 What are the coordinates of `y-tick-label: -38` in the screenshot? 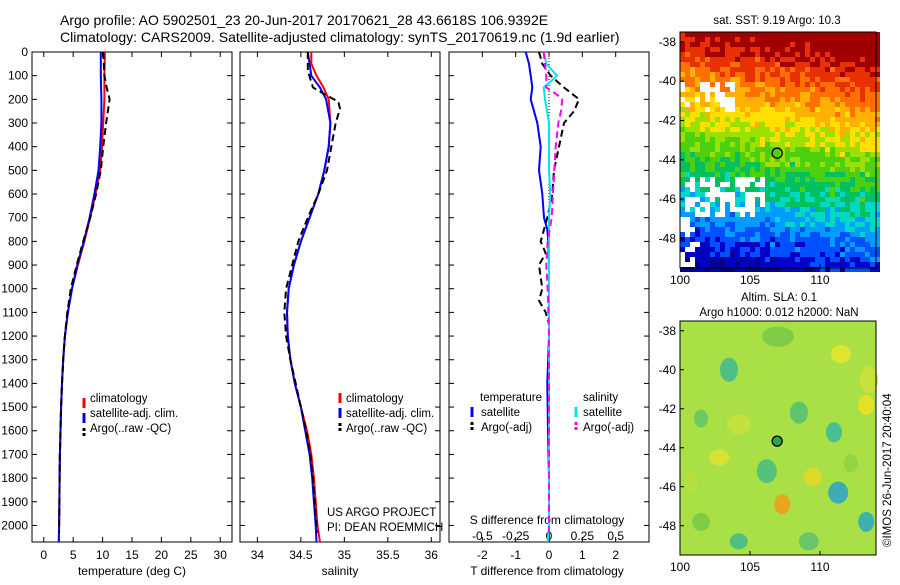 It's located at (668, 42).